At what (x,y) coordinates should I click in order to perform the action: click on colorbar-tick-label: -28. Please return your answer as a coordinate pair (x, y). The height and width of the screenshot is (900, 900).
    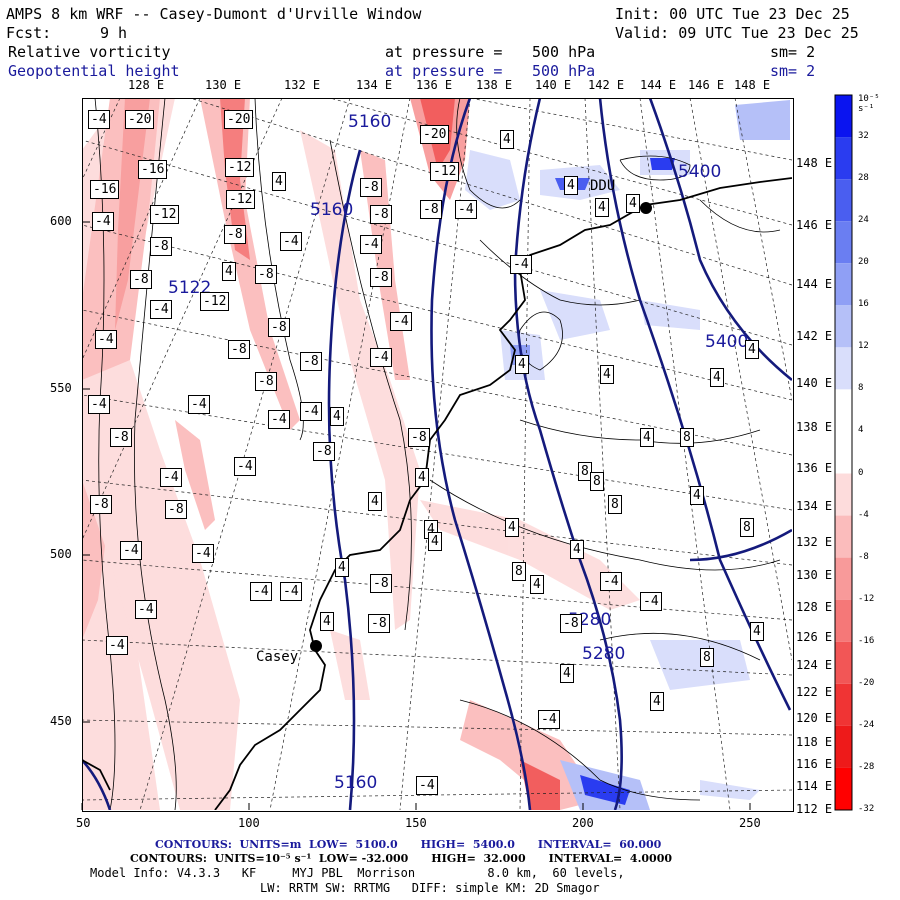
    Looking at the image, I should click on (866, 766).